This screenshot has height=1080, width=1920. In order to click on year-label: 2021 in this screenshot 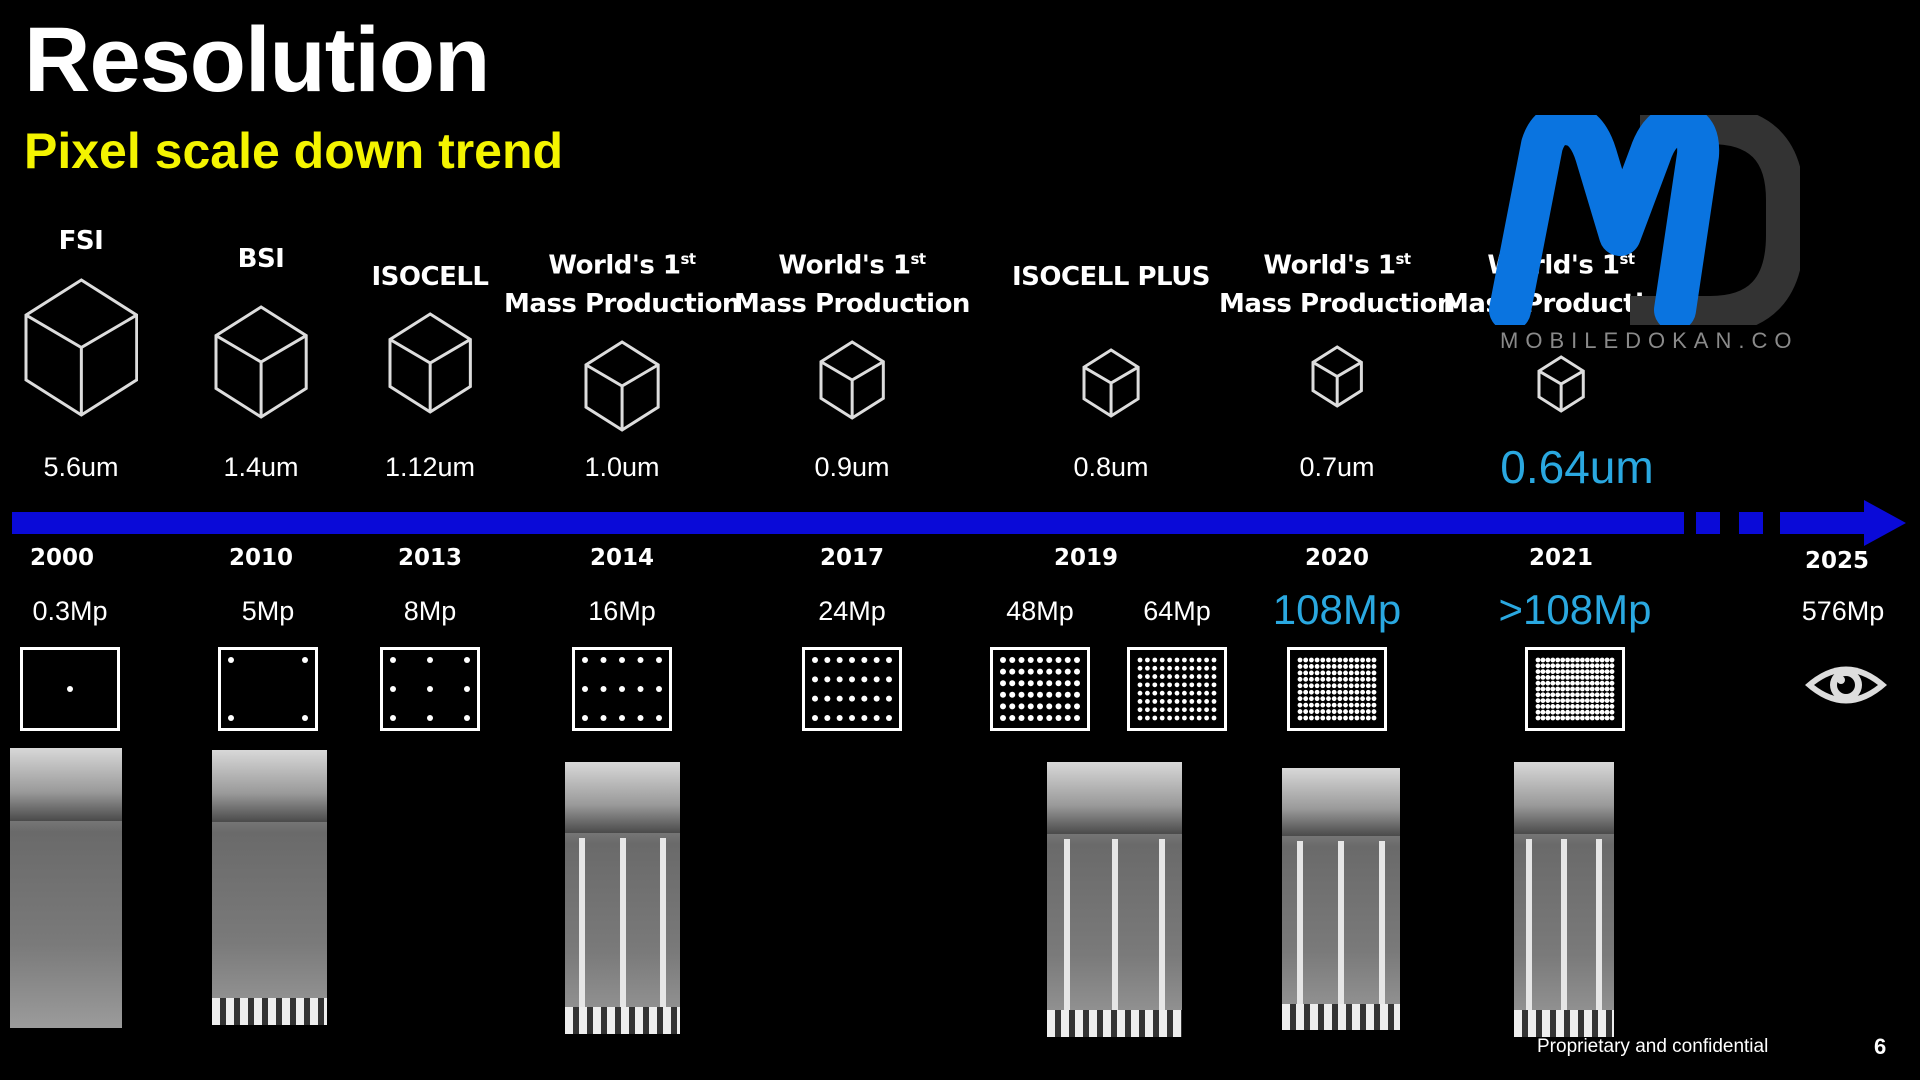, I will do `click(1561, 558)`.